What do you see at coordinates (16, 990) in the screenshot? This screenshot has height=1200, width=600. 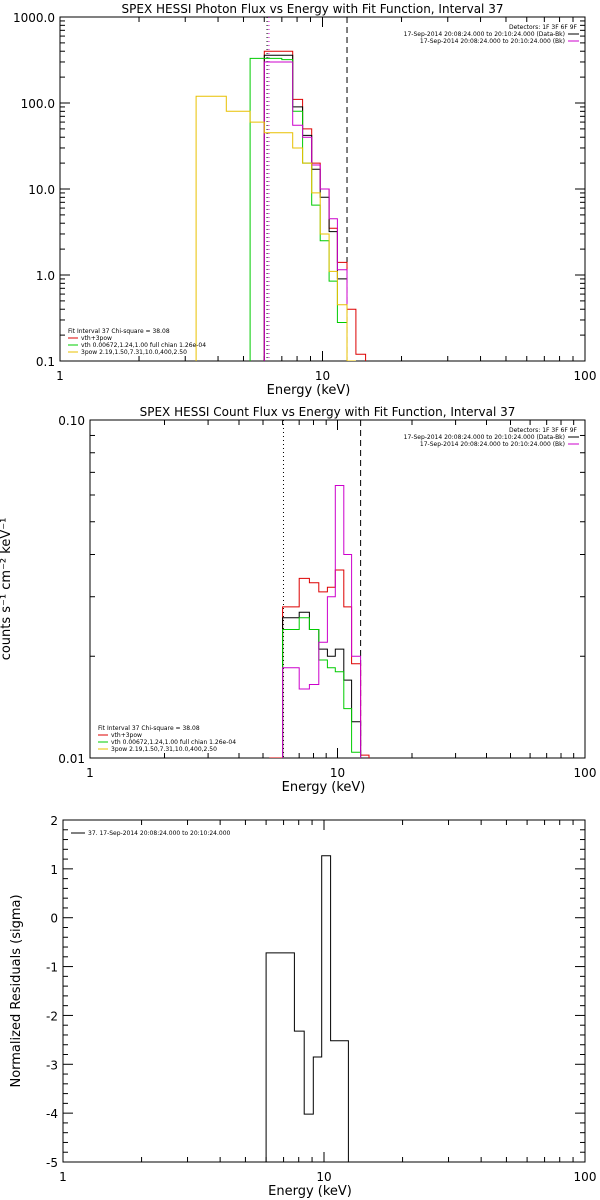 I see `y-axis-label: Normalized Residuals (sigma)` at bounding box center [16, 990].